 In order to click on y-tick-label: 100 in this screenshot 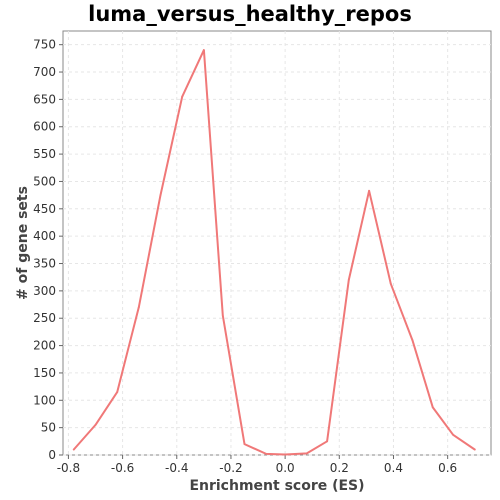, I will do `click(44, 400)`.